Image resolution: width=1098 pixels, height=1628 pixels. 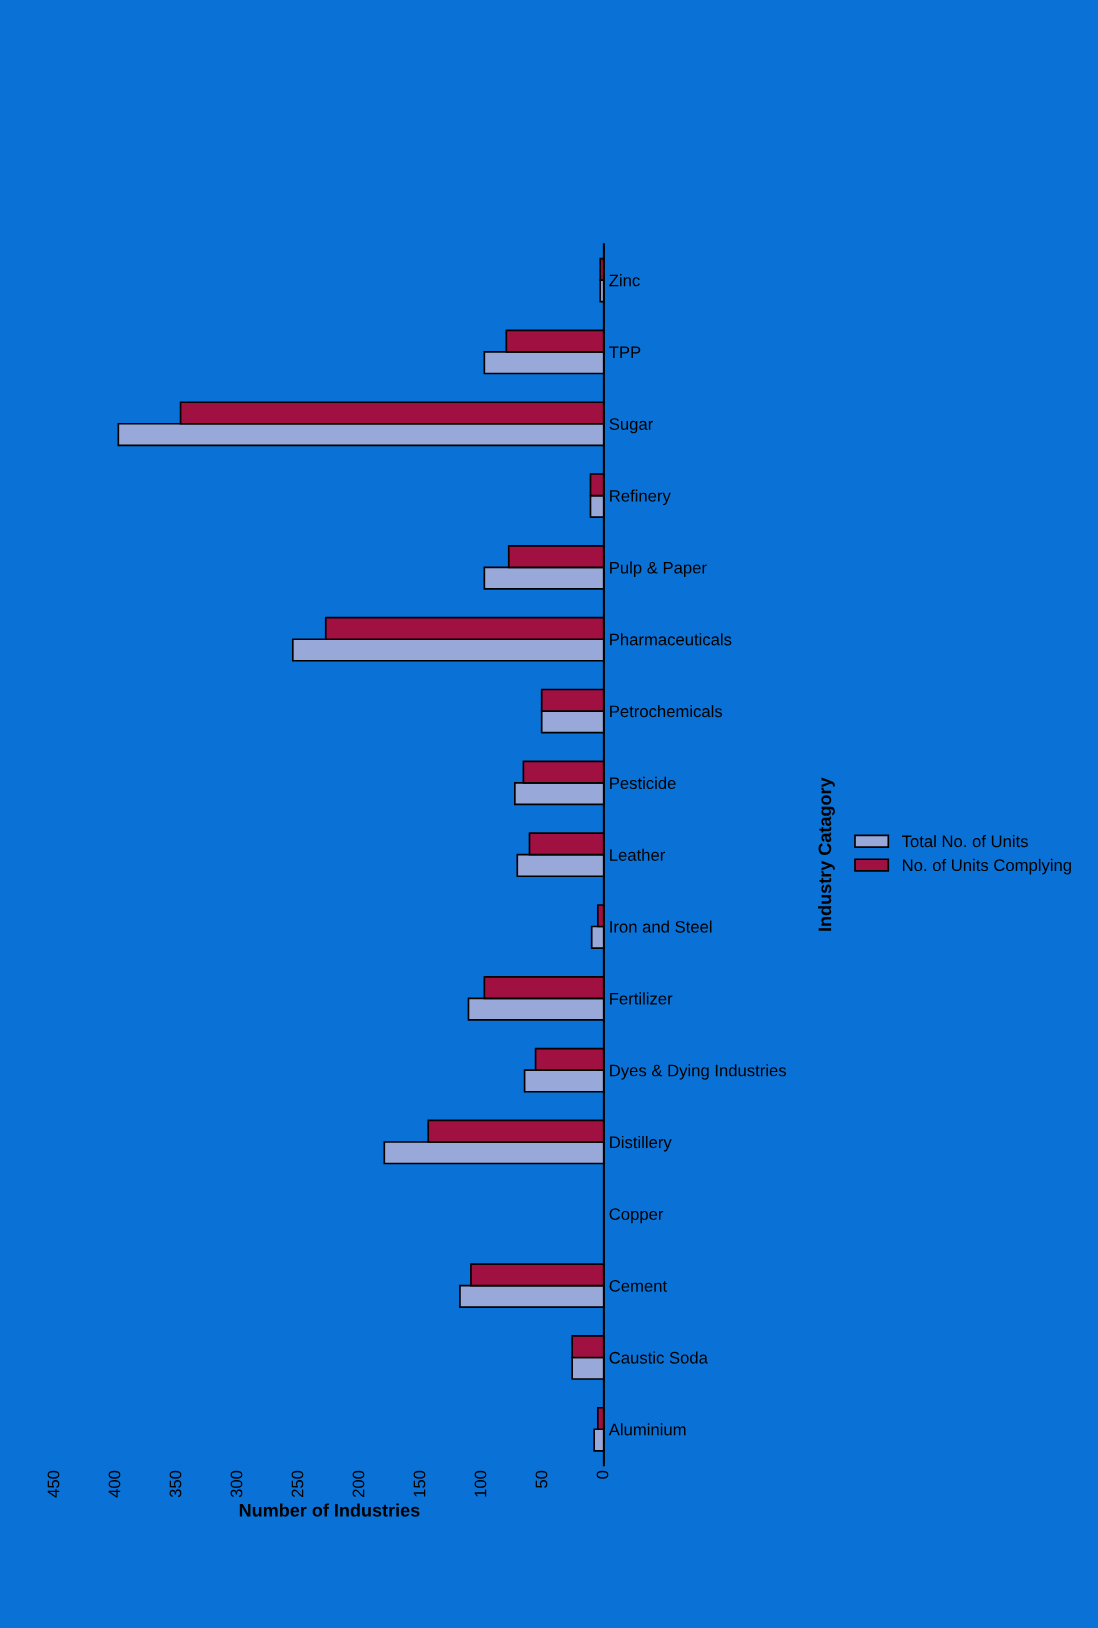 I want to click on x-tick-label: 50, so click(x=541, y=1479).